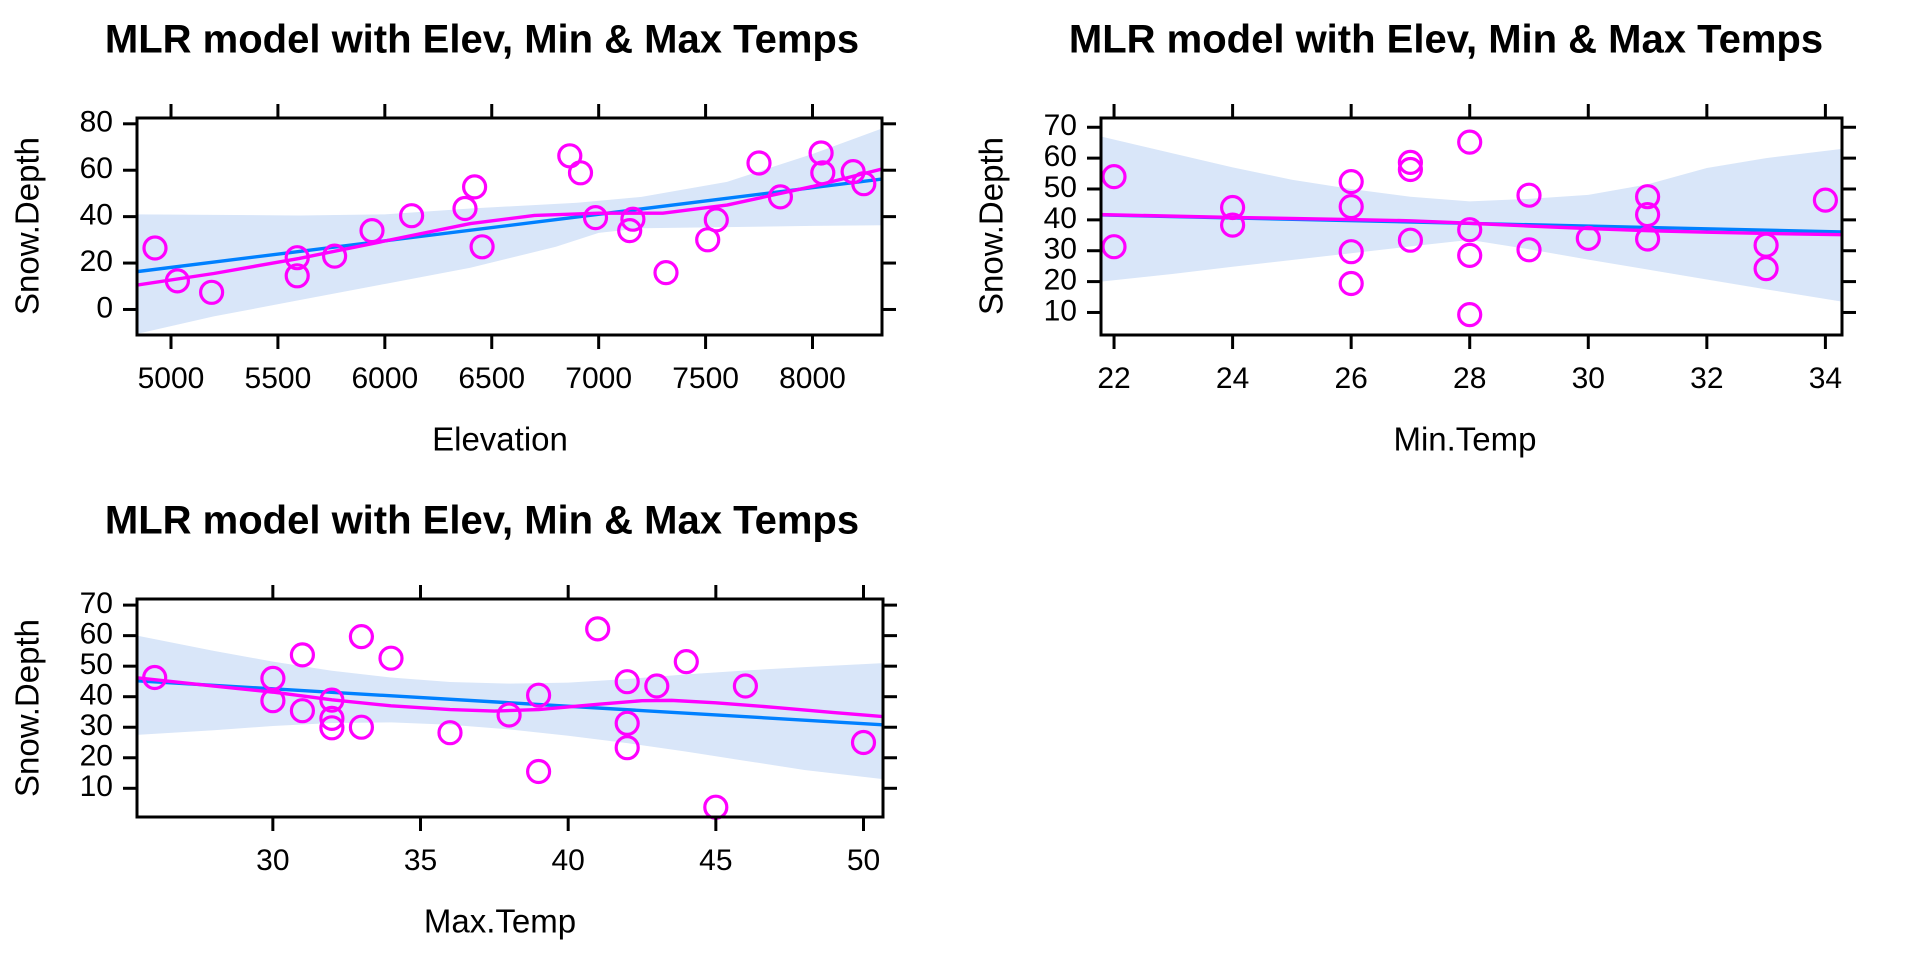  What do you see at coordinates (1706, 378) in the screenshot?
I see `x-tick-label: 32` at bounding box center [1706, 378].